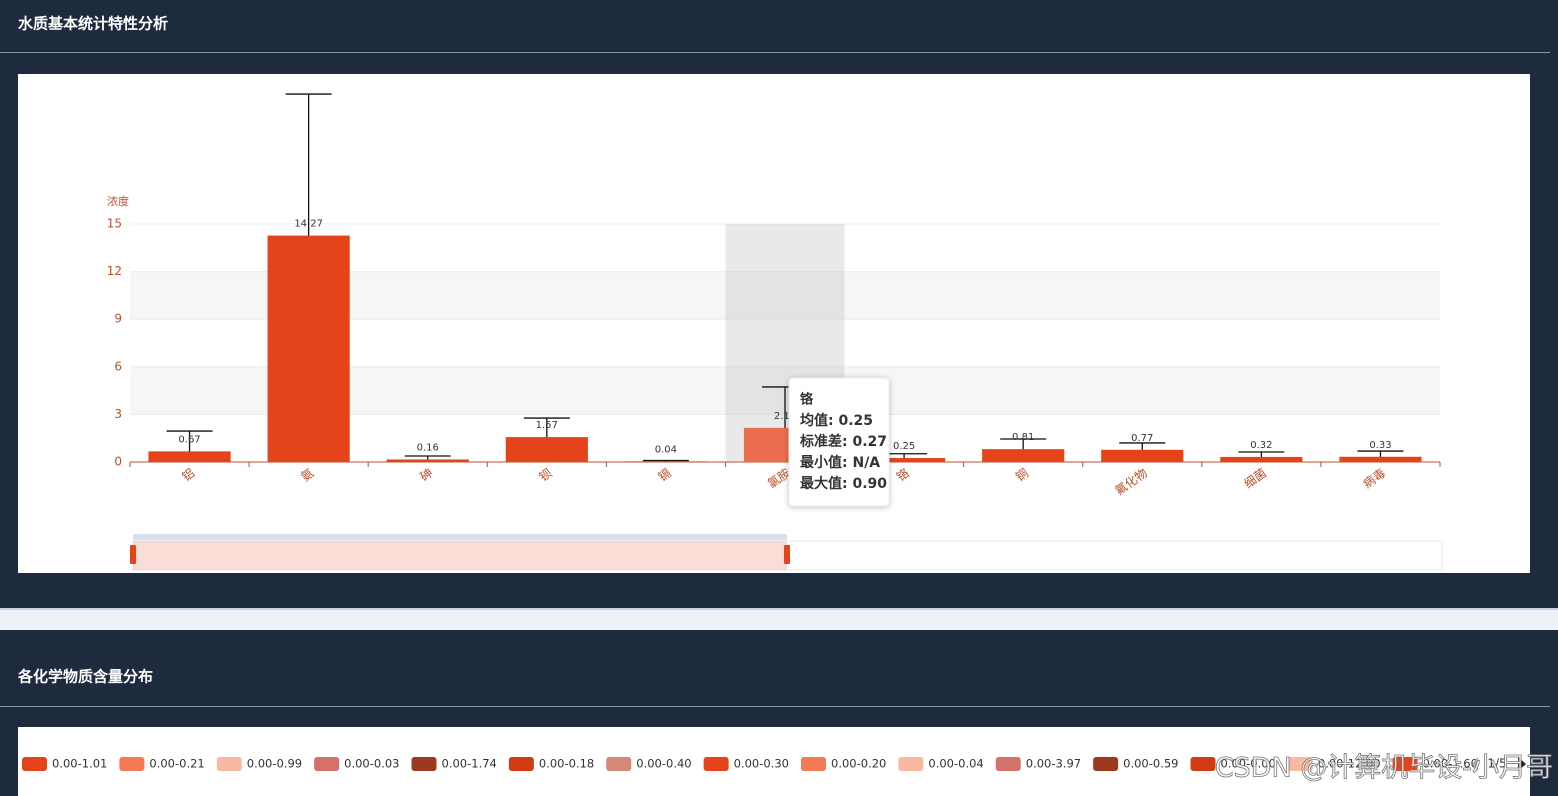 The width and height of the screenshot is (1558, 796). Describe the element at coordinates (904, 446) in the screenshot. I see `data-label: 0.25` at that location.